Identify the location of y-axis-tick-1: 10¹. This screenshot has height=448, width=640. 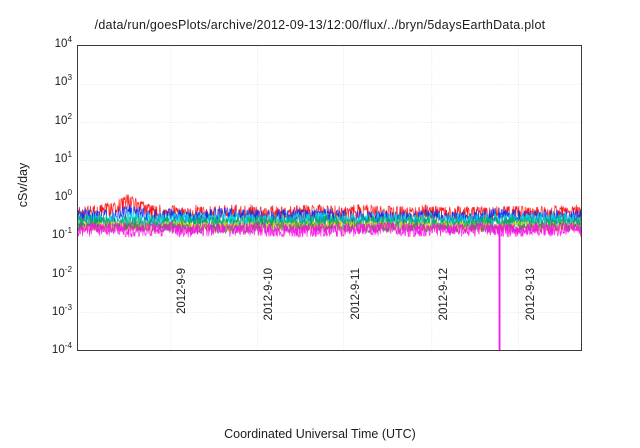
(63, 157).